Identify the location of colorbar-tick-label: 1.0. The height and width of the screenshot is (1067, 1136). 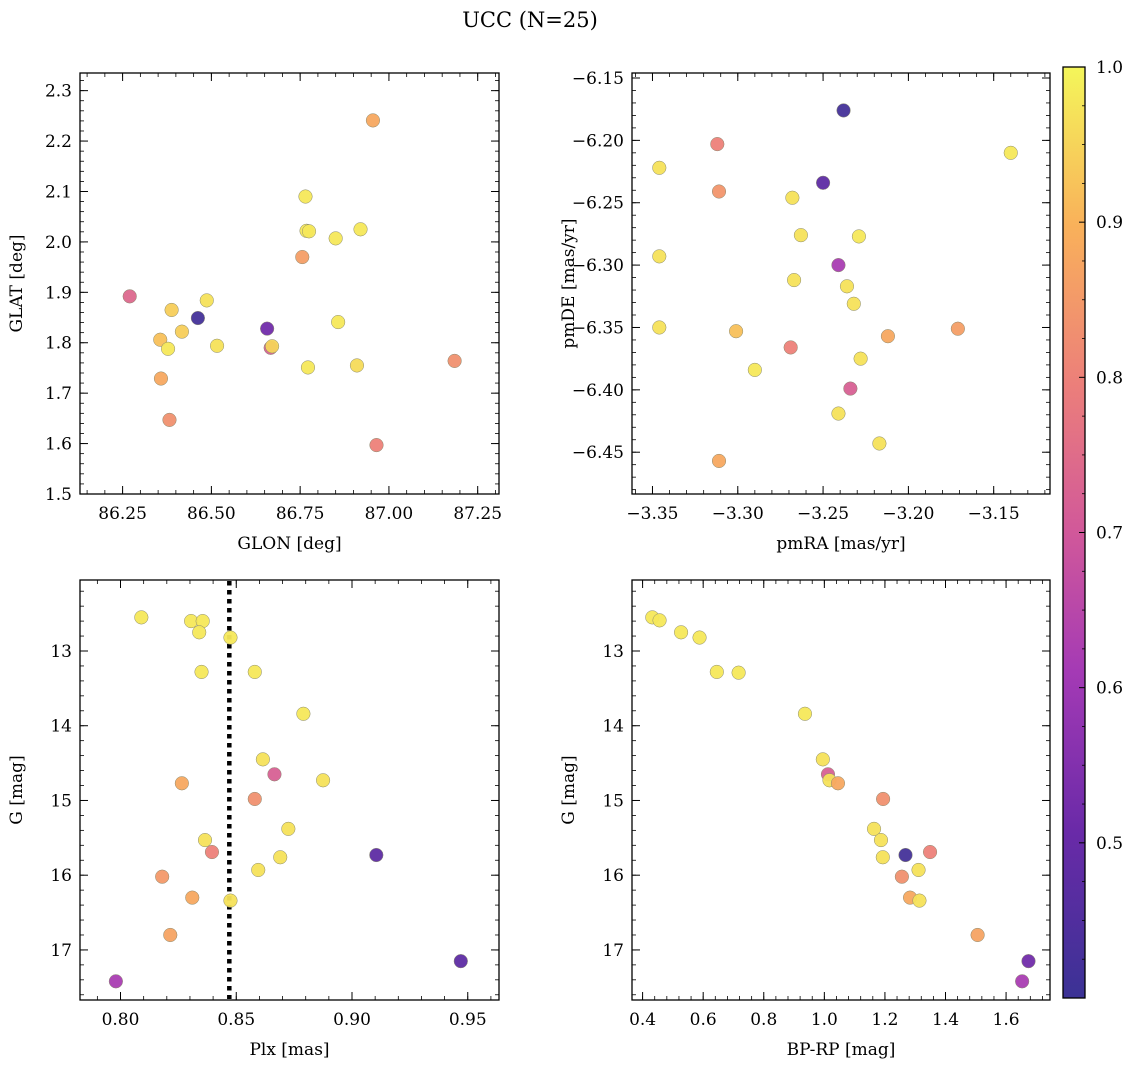
(1109, 68).